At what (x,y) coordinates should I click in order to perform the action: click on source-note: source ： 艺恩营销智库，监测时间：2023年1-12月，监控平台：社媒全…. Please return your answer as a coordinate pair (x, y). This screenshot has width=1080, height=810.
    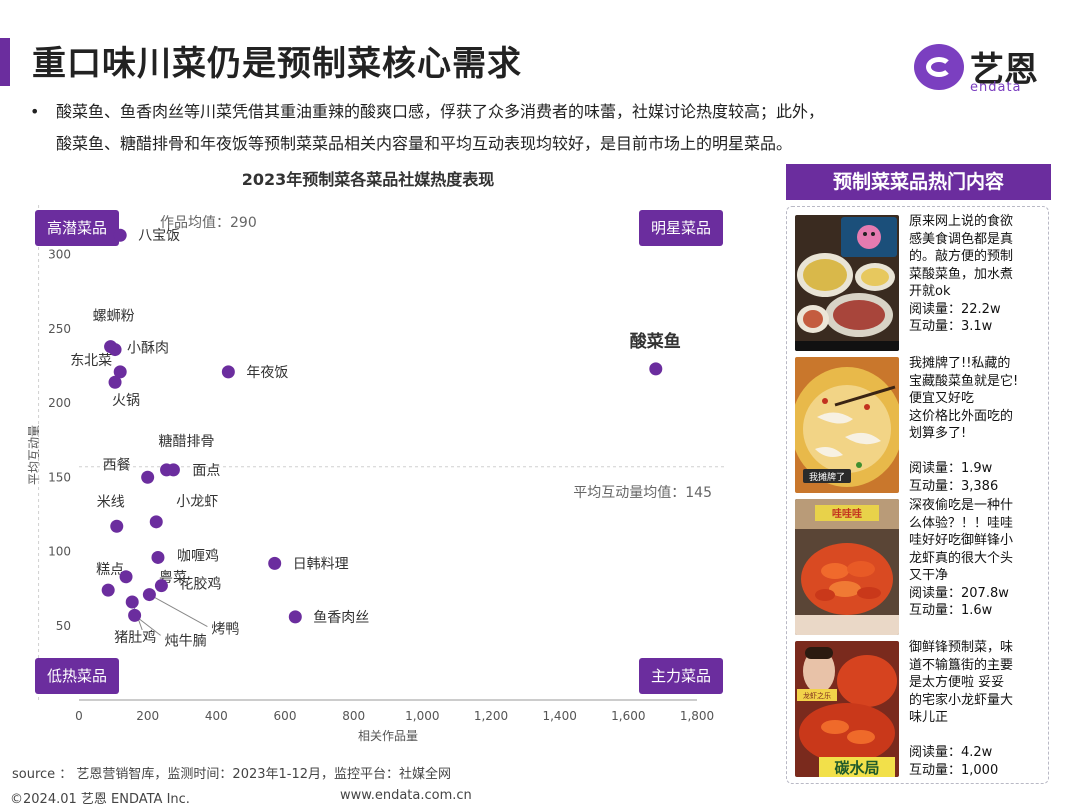
    Looking at the image, I should click on (232, 774).